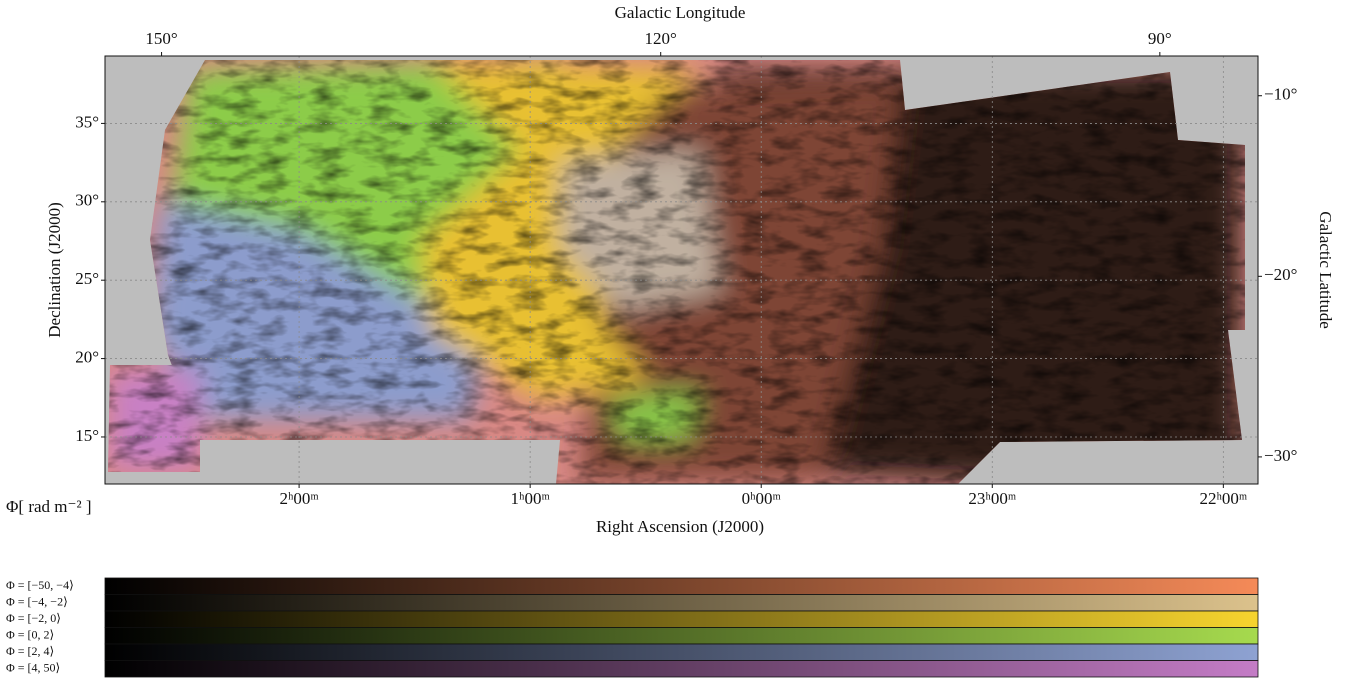 This screenshot has width=1352, height=684. What do you see at coordinates (87, 200) in the screenshot?
I see `y-tick-label: 30°` at bounding box center [87, 200].